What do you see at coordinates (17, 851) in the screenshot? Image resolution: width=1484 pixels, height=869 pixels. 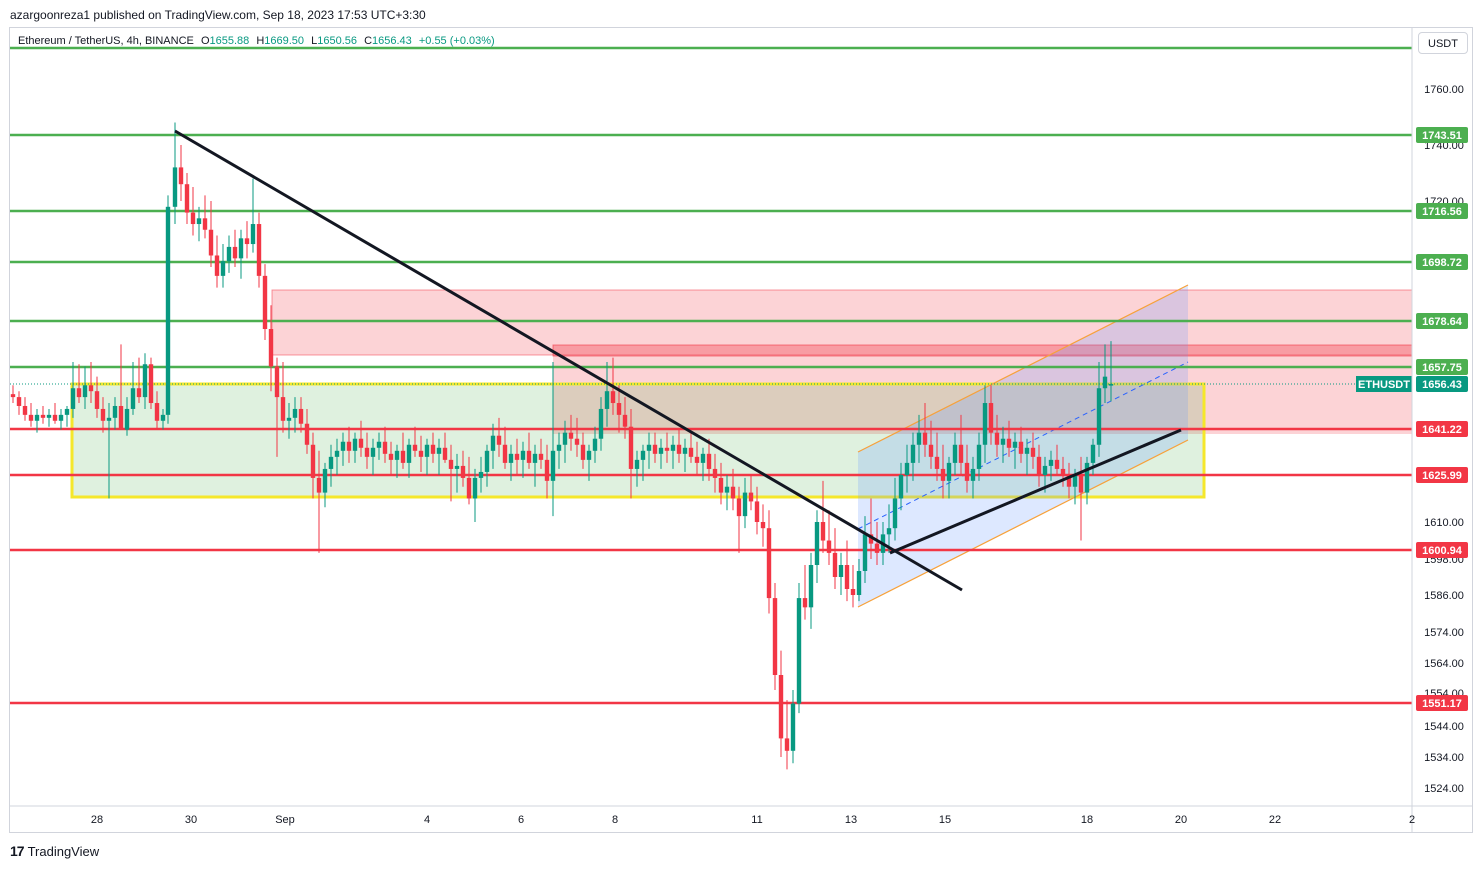 I see `tradingview-logo-icon: 17` at bounding box center [17, 851].